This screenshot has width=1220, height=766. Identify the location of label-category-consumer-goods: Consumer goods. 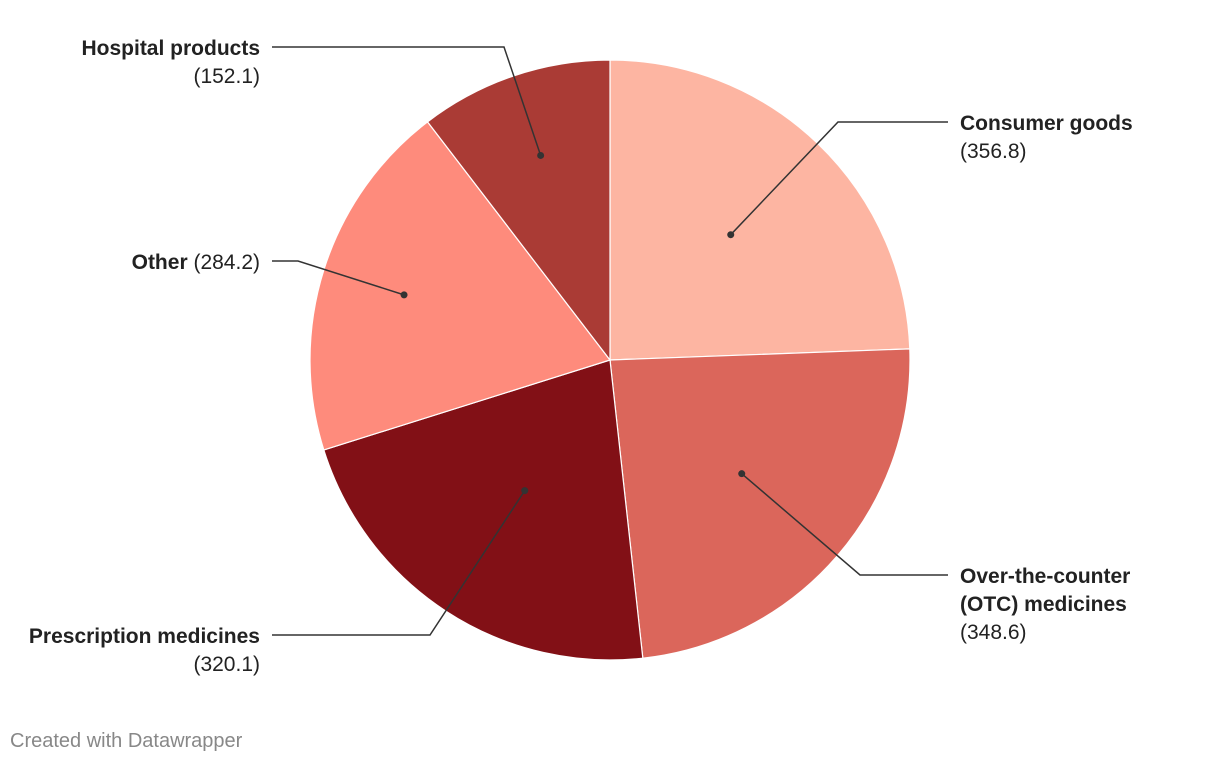
(1046, 123).